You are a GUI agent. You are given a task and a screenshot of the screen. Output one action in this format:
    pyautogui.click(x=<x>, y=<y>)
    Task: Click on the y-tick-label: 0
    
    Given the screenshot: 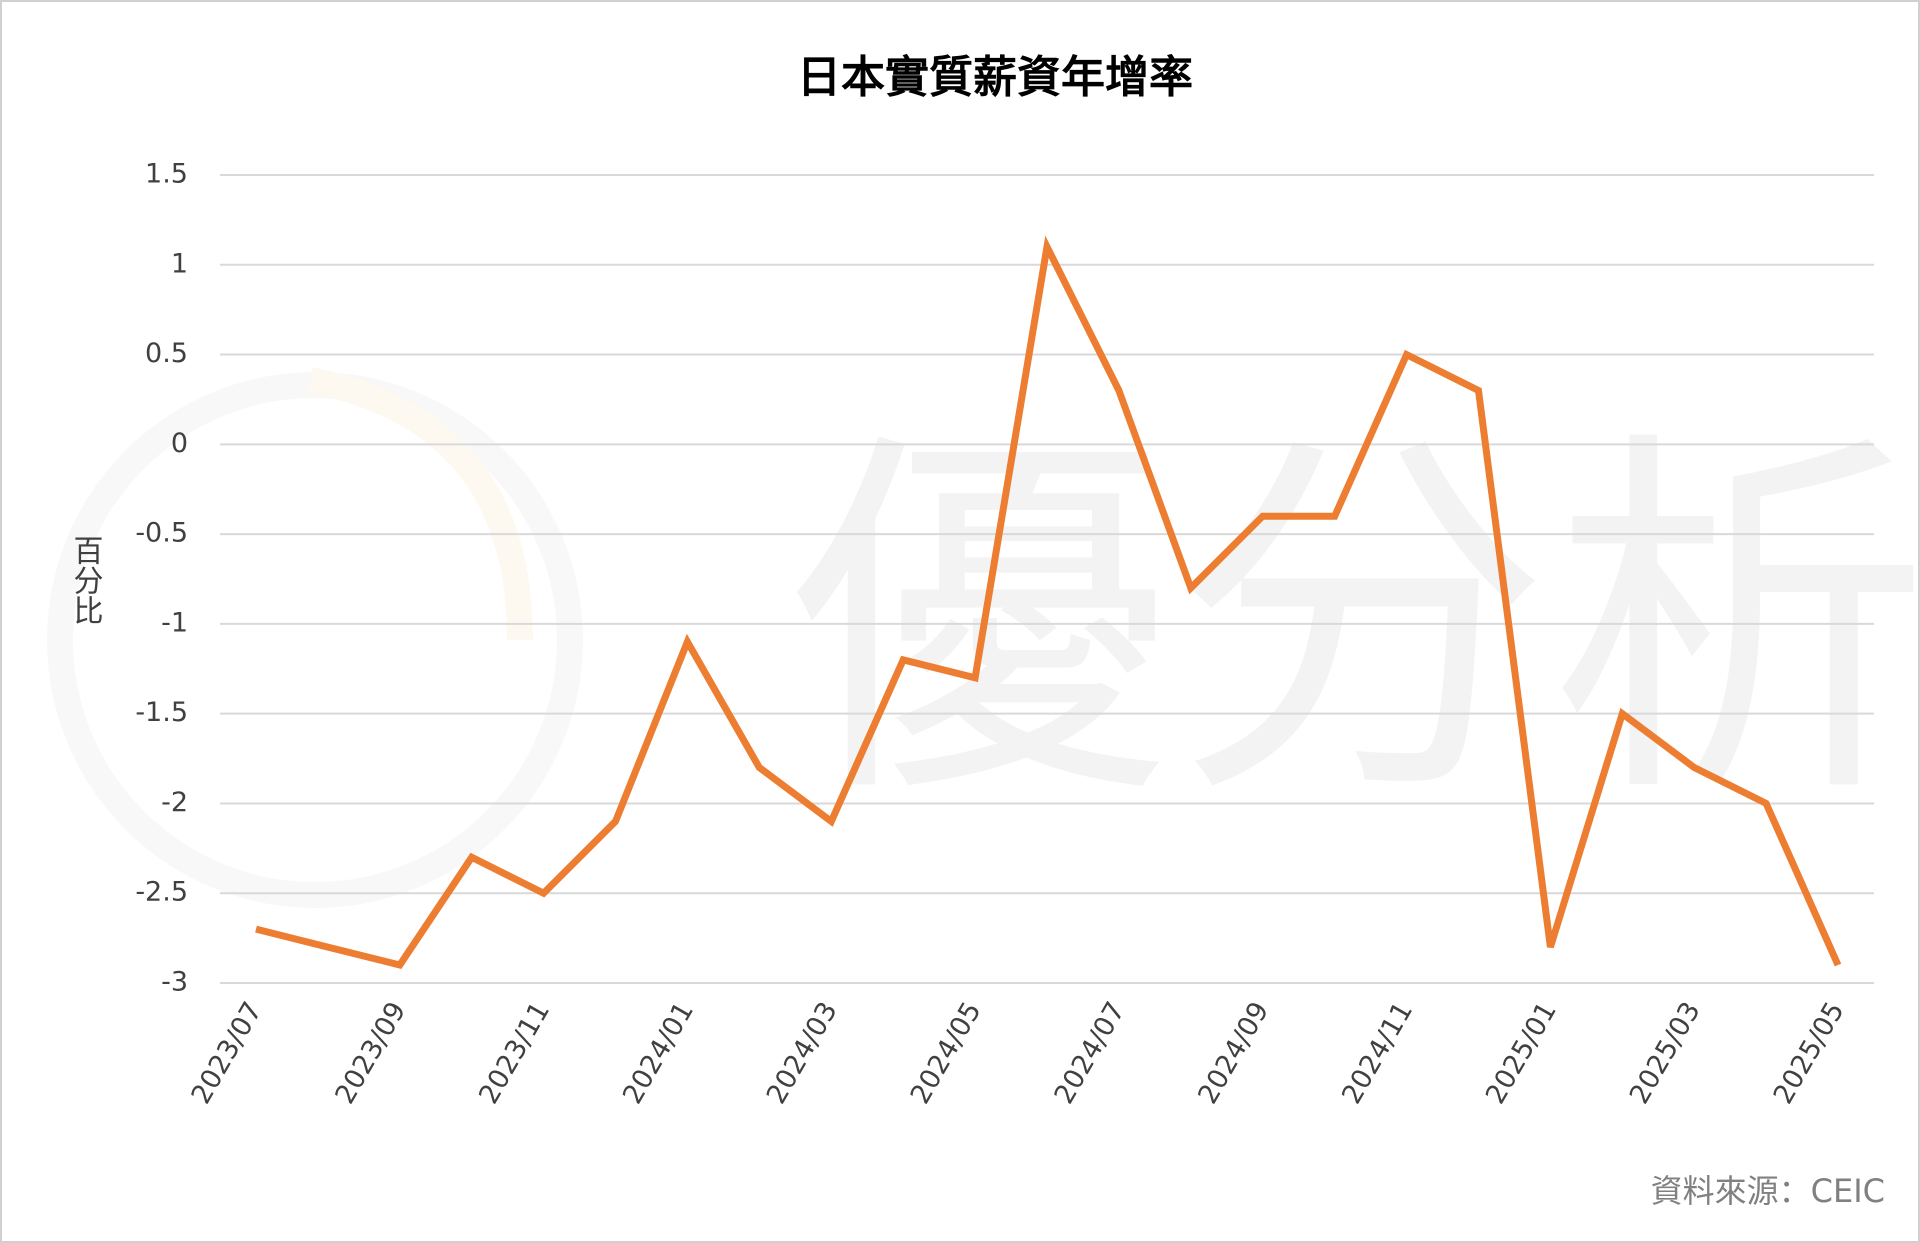 What is the action you would take?
    pyautogui.click(x=179, y=443)
    